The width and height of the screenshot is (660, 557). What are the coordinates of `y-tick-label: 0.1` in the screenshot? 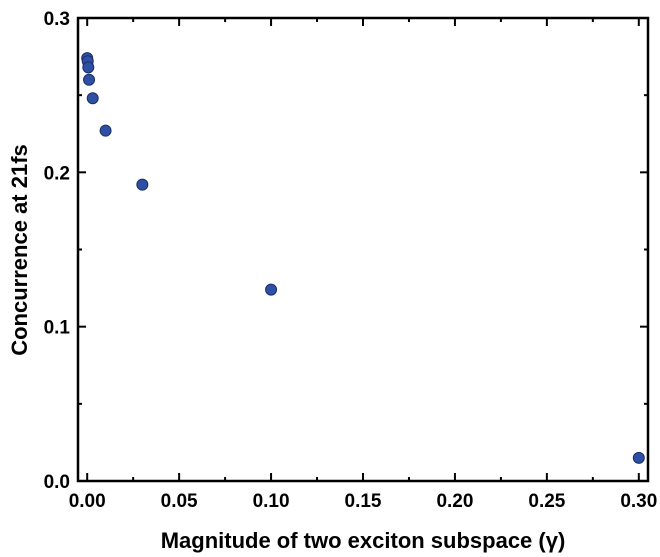 It's located at (57, 328).